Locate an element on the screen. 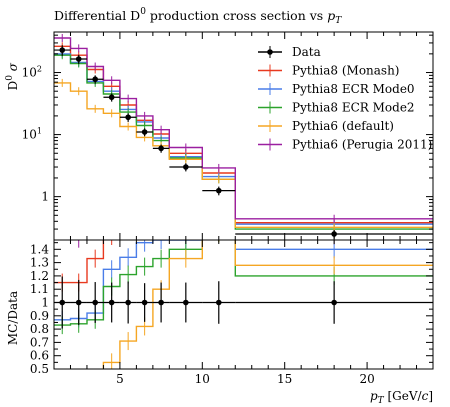  ratio-y-tick-label: 0.5 is located at coordinates (39, 369).